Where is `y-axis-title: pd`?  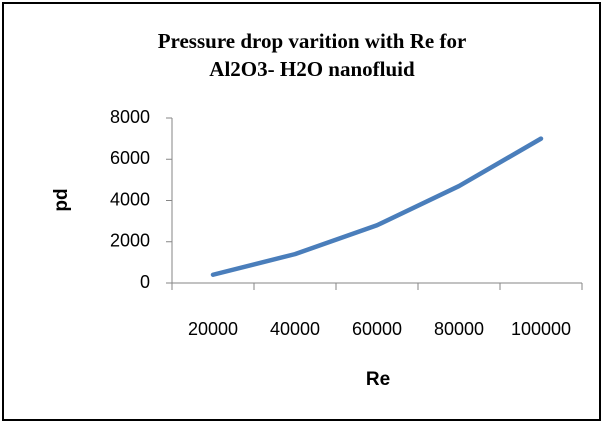 y-axis-title: pd is located at coordinates (61, 199).